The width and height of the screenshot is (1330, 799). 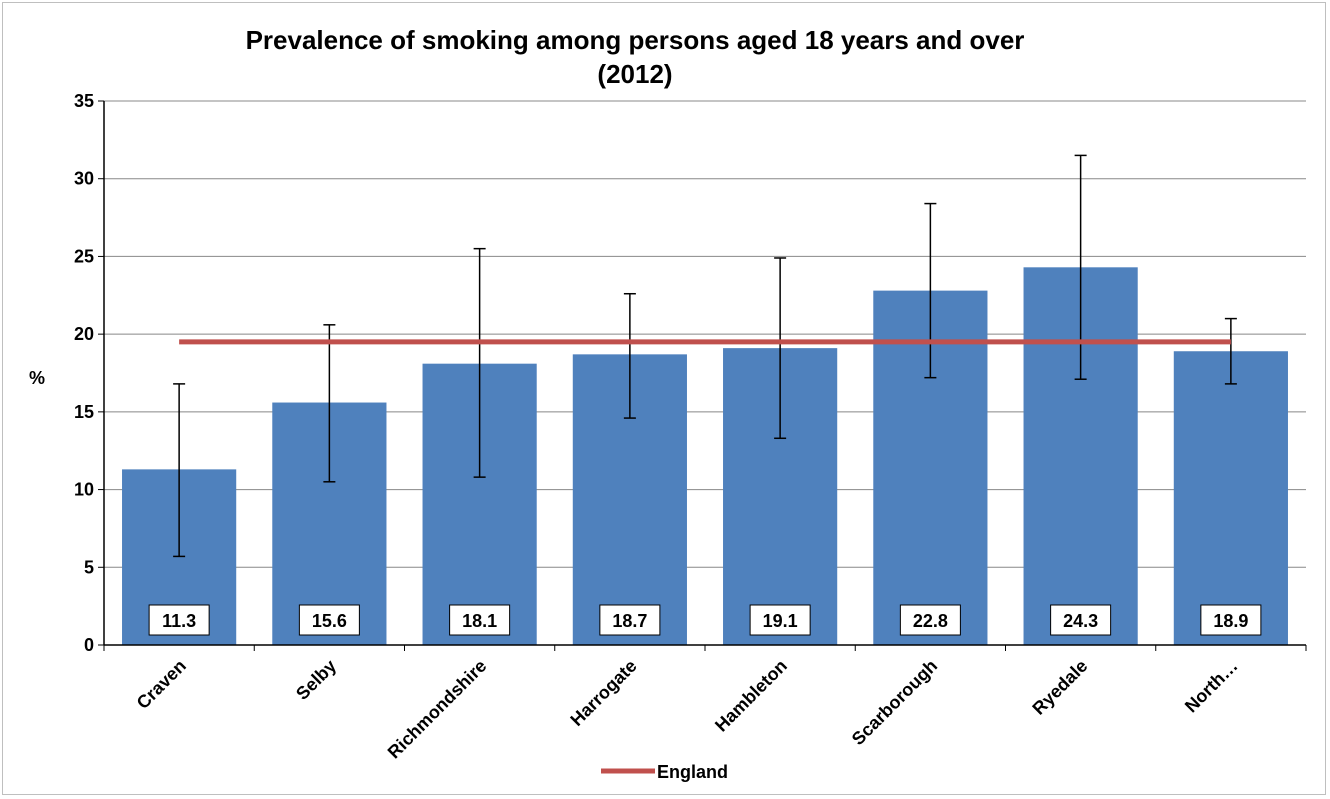 I want to click on x-tick-label: Selby, so click(x=316, y=680).